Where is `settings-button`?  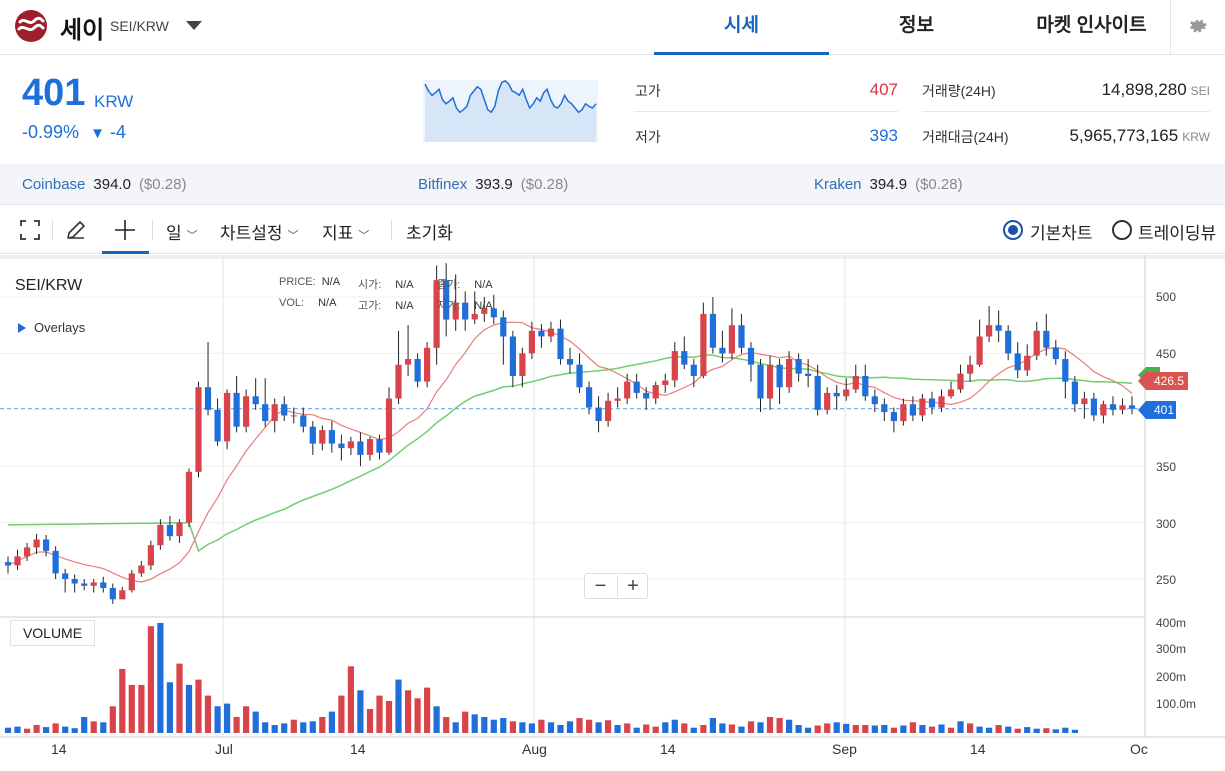
settings-button is located at coordinates (1197, 27).